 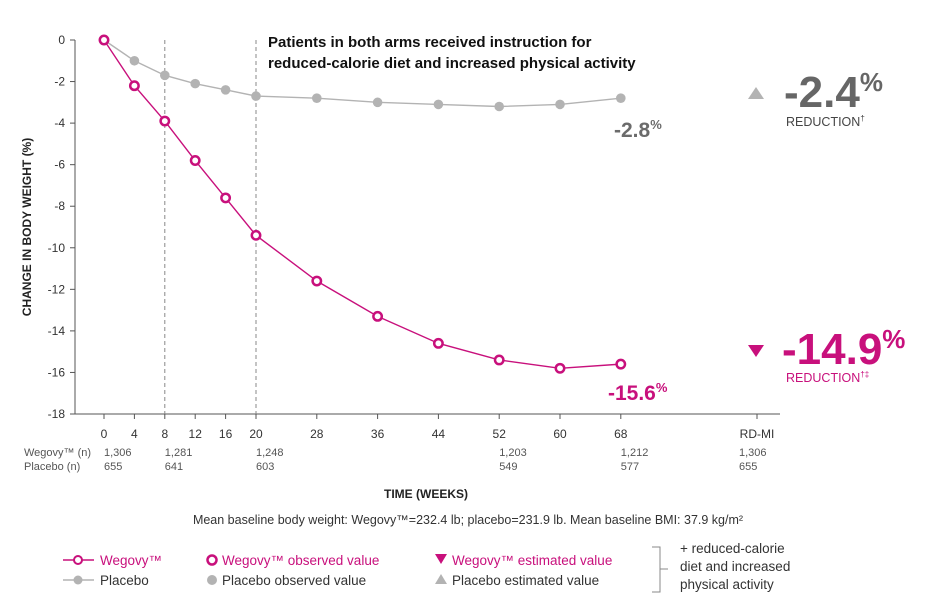 I want to click on legend-wegovy-observed-label: Wegovy™ observed value, so click(x=300, y=560).